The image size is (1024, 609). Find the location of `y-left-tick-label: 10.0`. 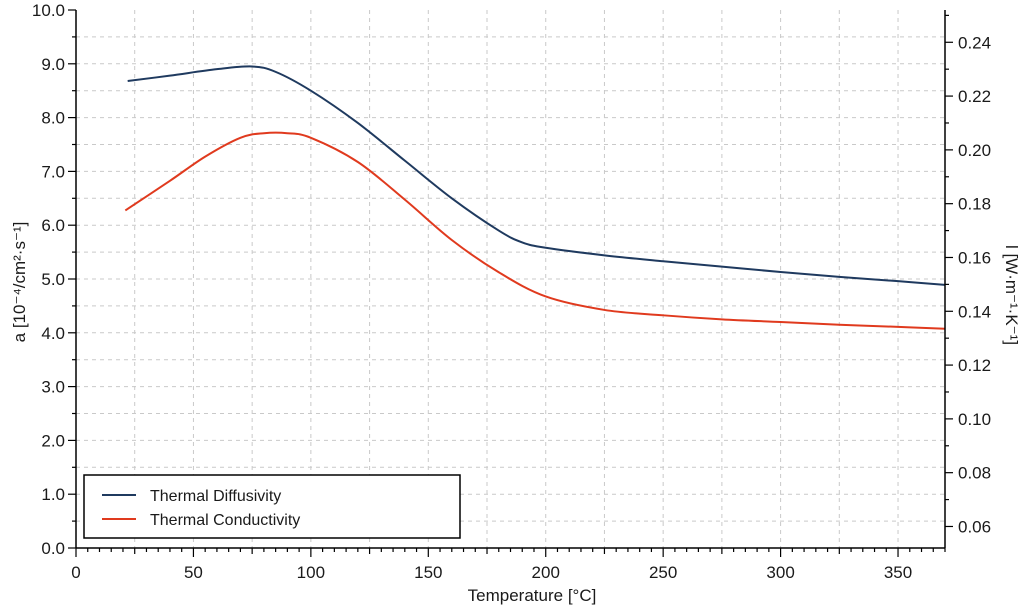

y-left-tick-label: 10.0 is located at coordinates (48, 10).